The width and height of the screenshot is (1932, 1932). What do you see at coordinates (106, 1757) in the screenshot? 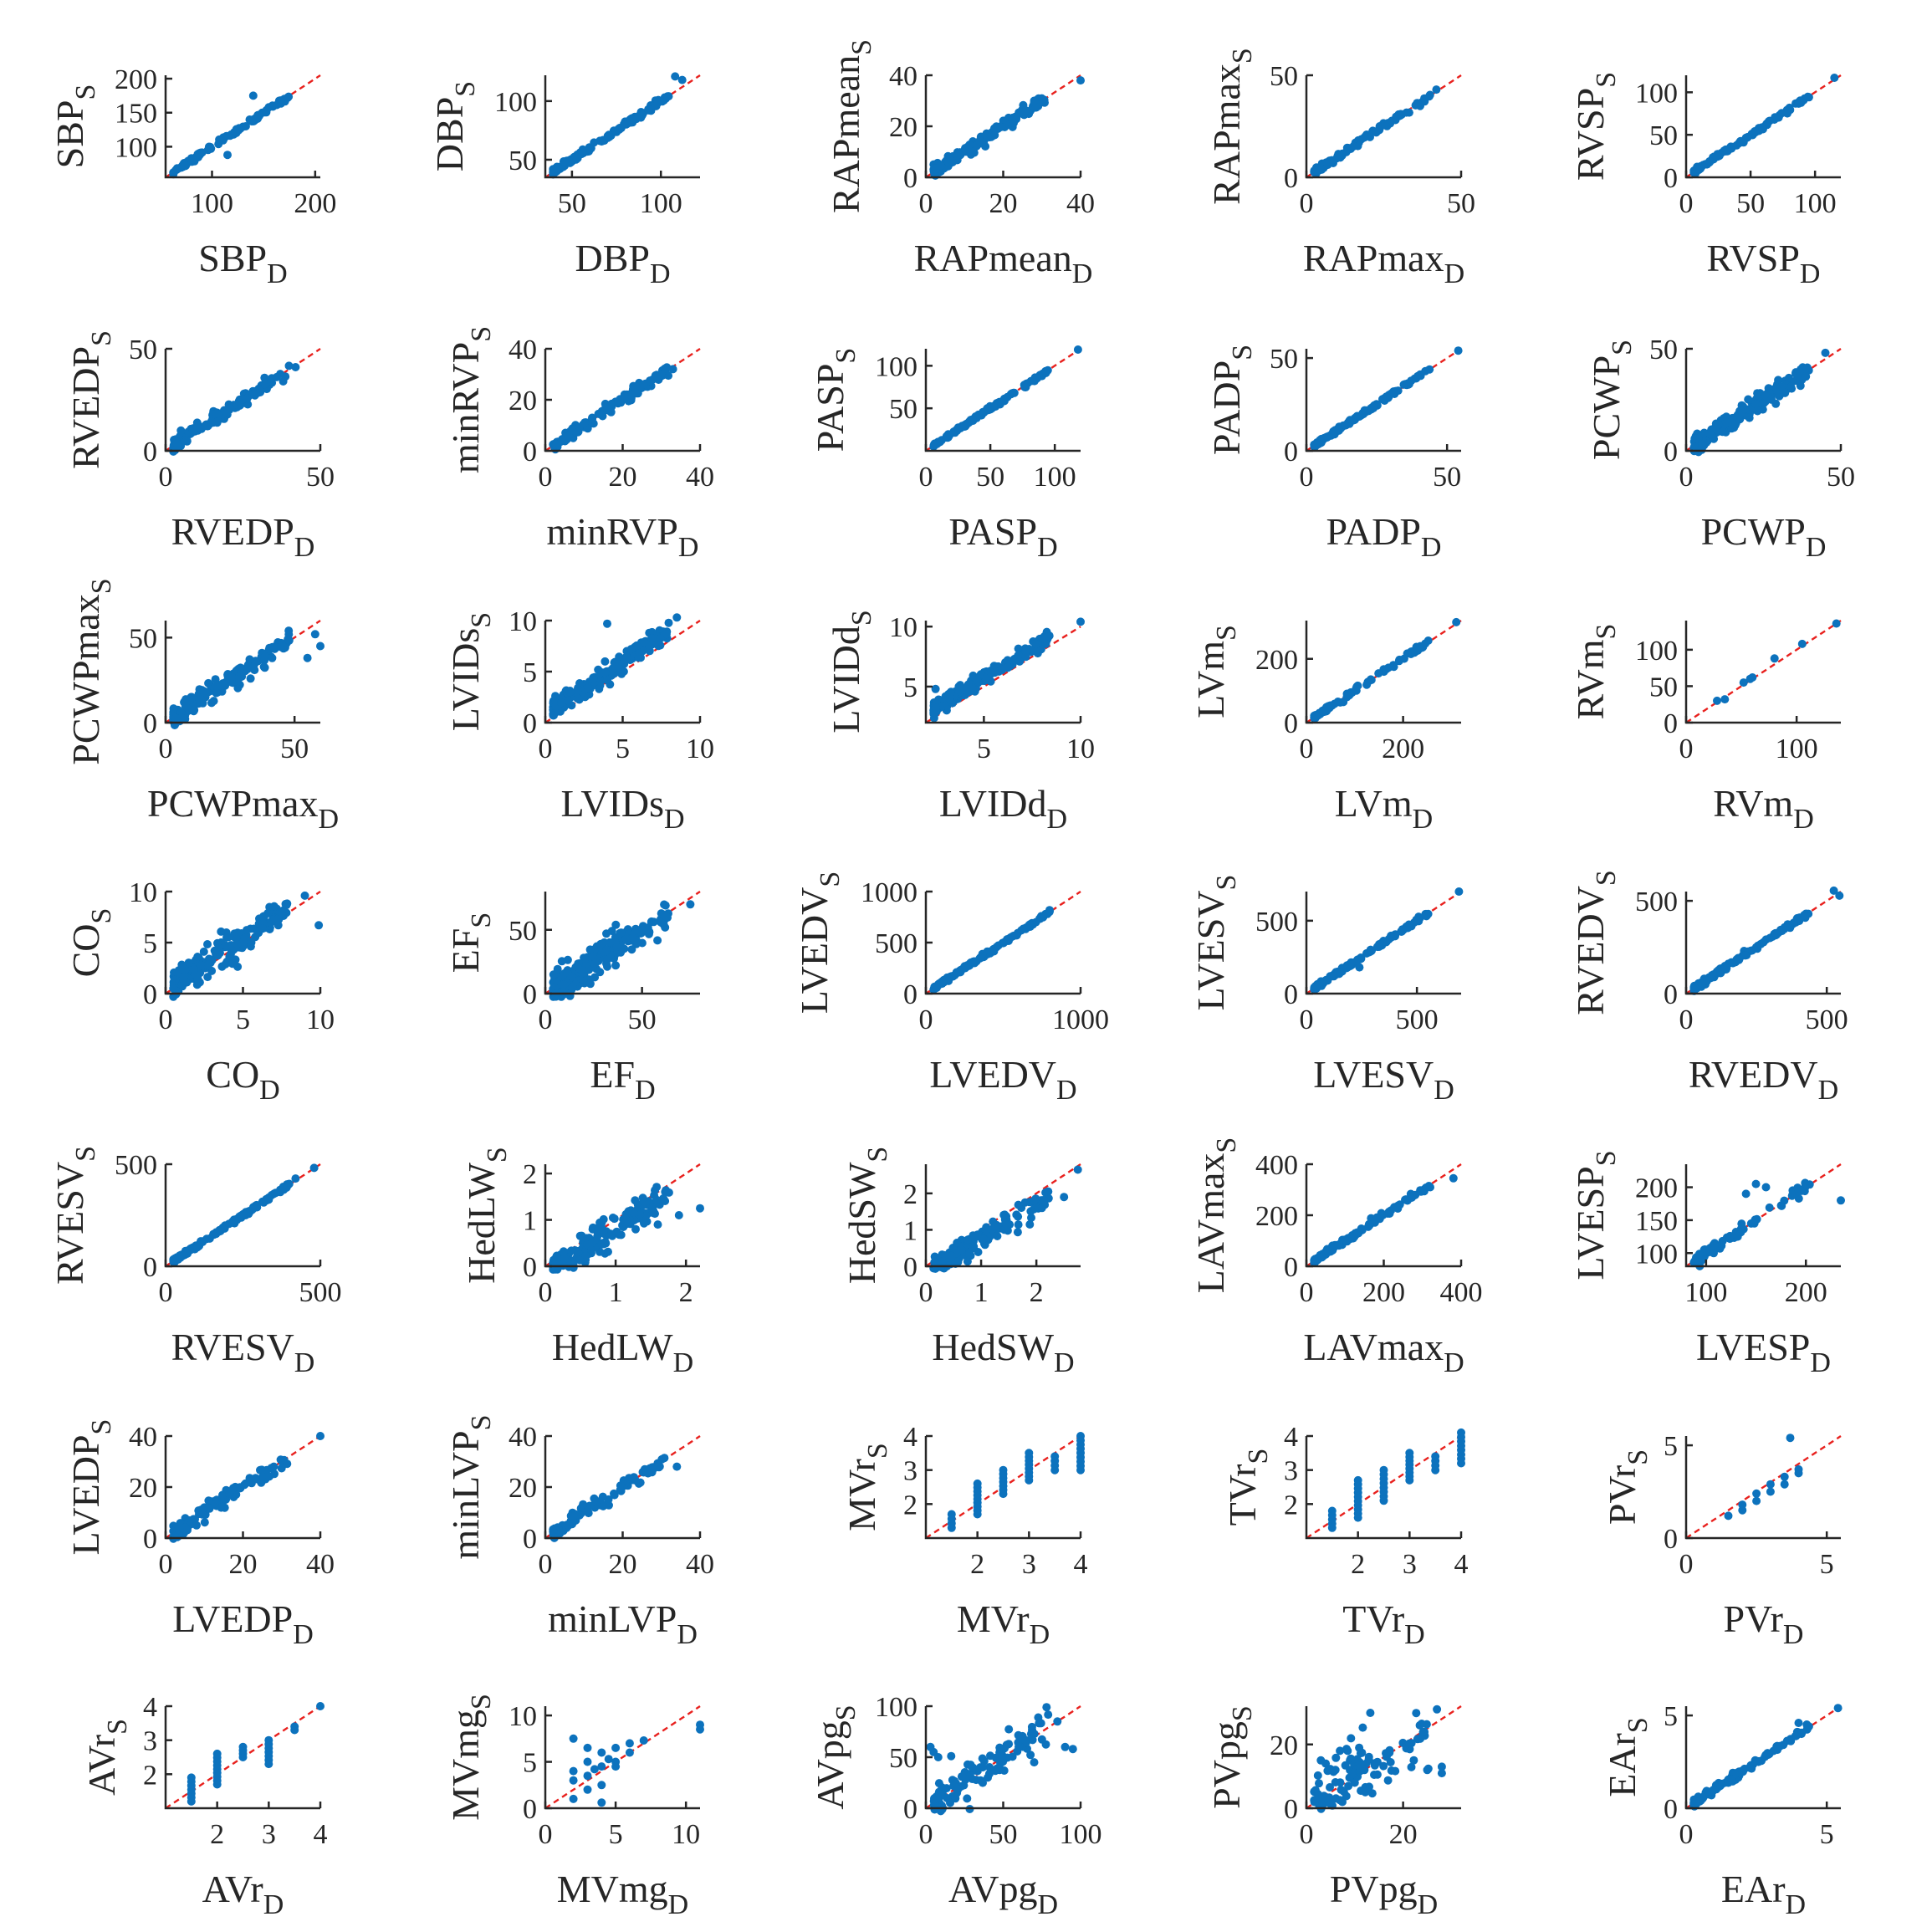
I see `y-axis-label: AVrS` at bounding box center [106, 1757].